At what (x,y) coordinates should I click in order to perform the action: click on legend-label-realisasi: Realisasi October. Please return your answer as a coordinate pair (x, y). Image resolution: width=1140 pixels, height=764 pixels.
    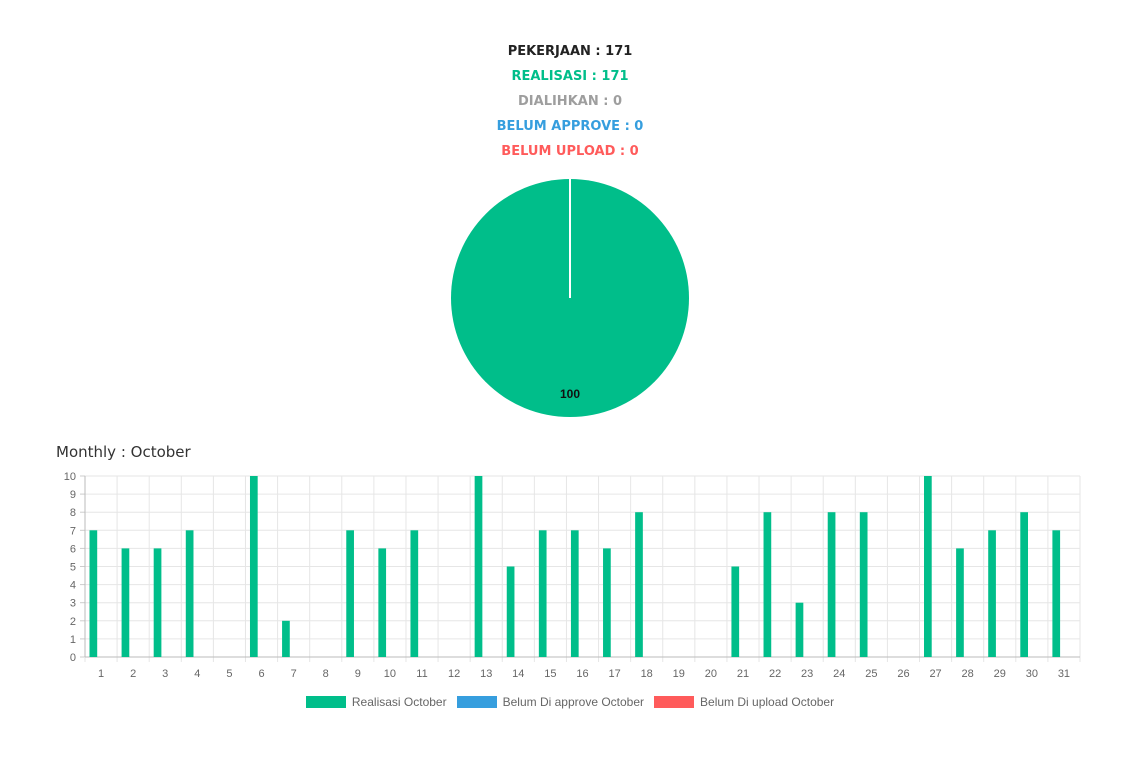
    Looking at the image, I should click on (399, 702).